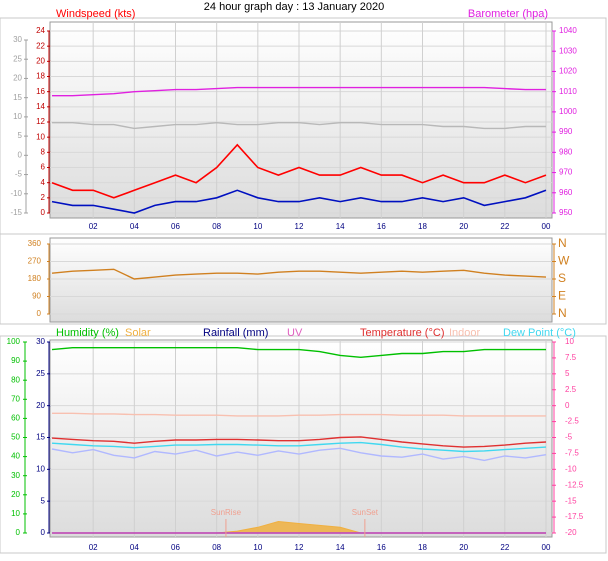  I want to click on y-tick-label: 18, so click(40, 76).